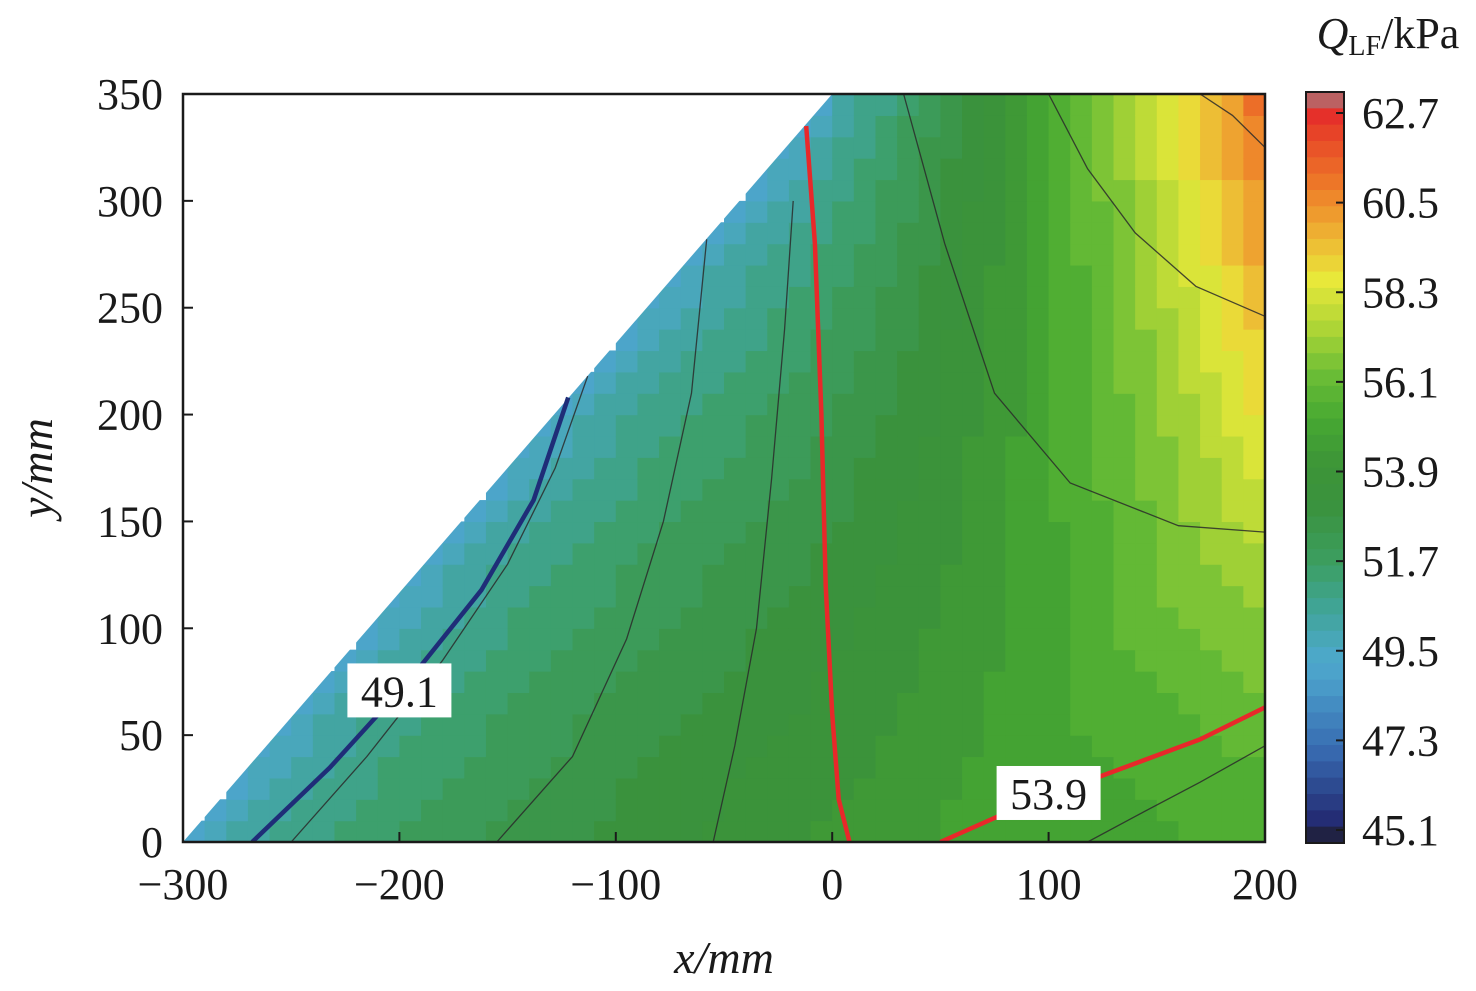  What do you see at coordinates (1400, 382) in the screenshot?
I see `colorbar-tick-label: 56.1` at bounding box center [1400, 382].